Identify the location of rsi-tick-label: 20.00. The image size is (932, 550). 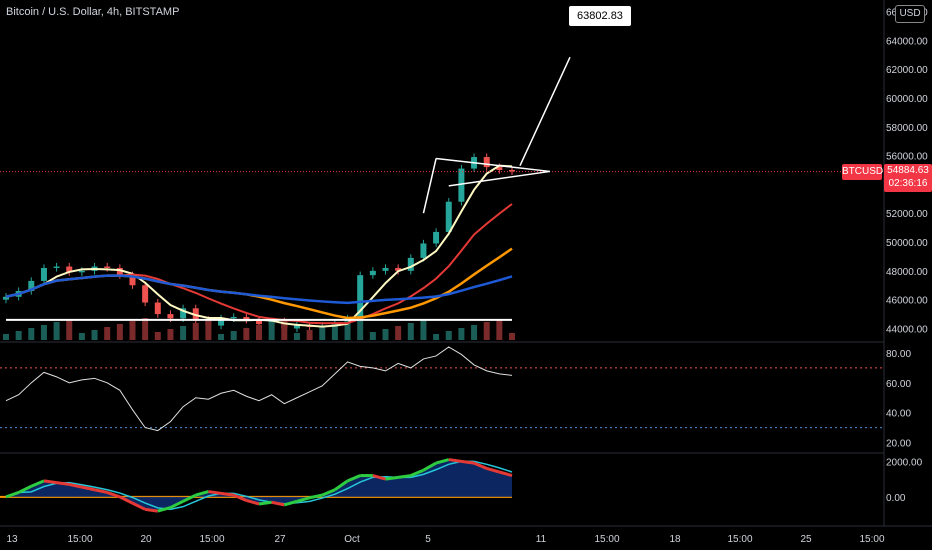
(898, 444).